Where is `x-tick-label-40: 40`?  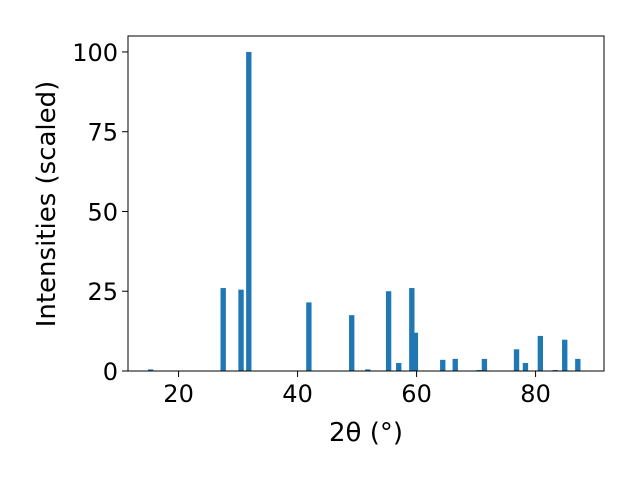 x-tick-label-40: 40 is located at coordinates (297, 394).